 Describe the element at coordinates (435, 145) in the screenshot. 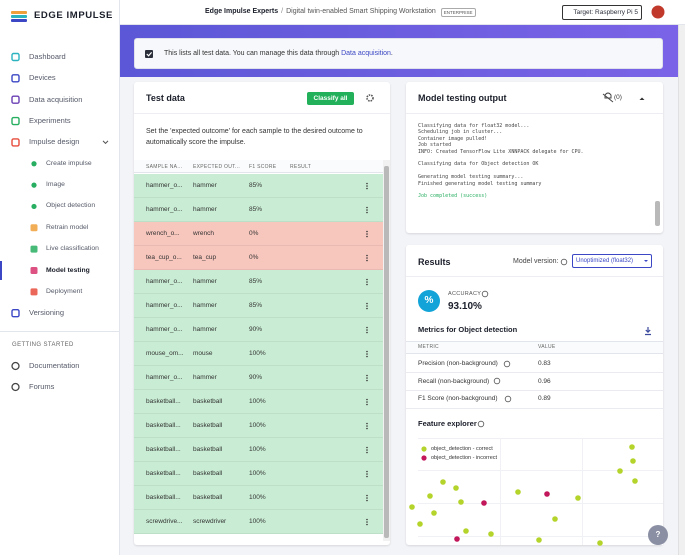

I see `log-line: Job started` at that location.